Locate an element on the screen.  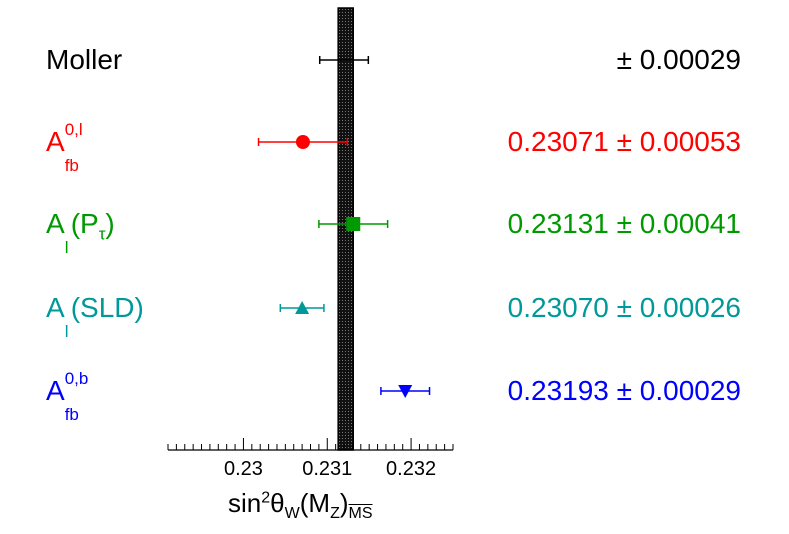
measurement-label: A 0,b fb is located at coordinates (67, 396).